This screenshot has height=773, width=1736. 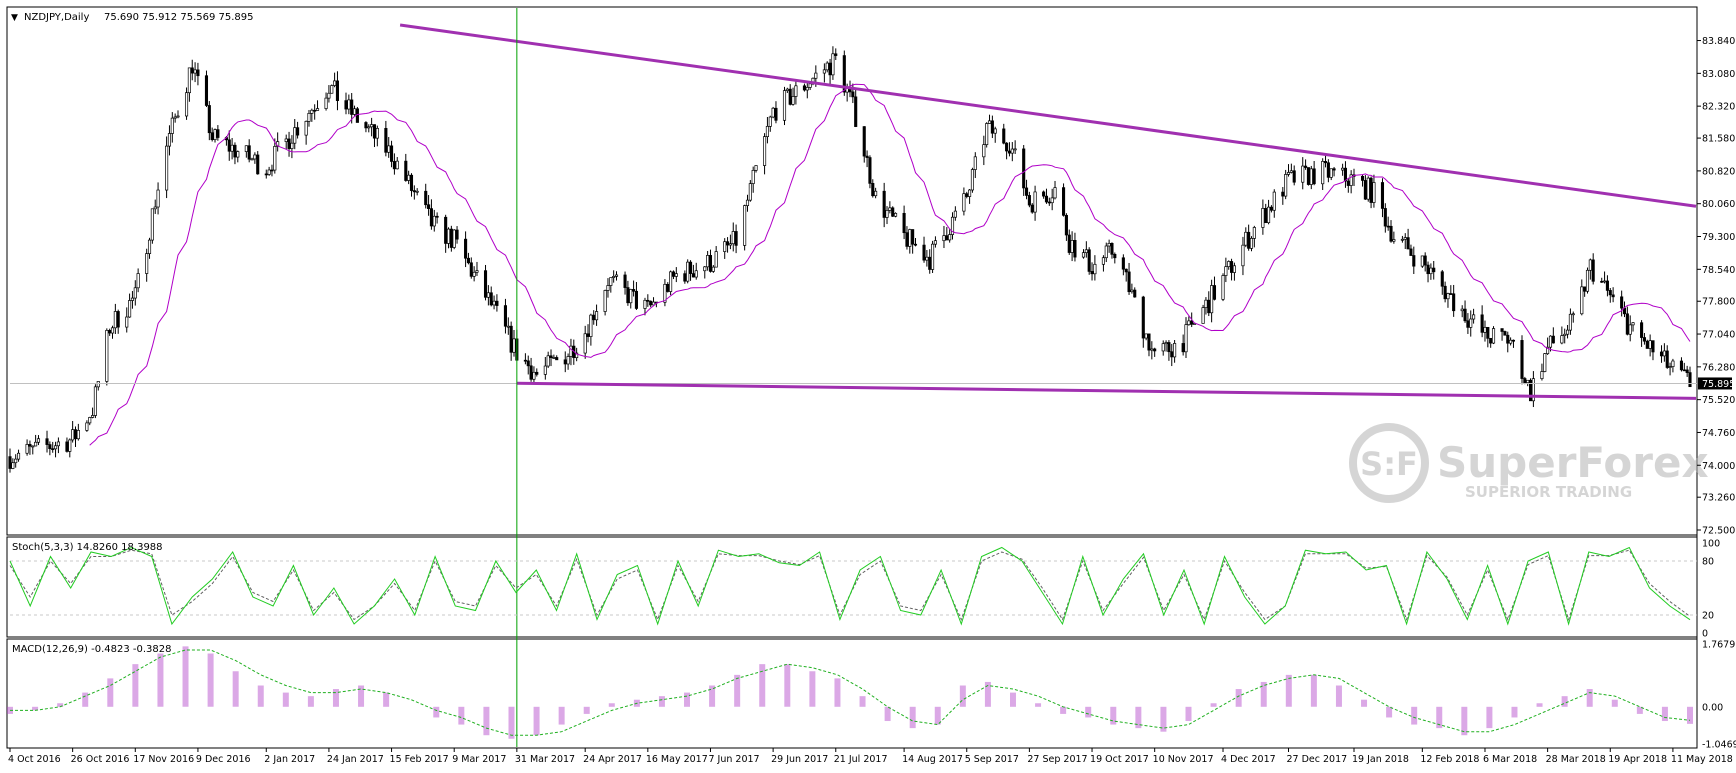 What do you see at coordinates (1718, 531) in the screenshot?
I see `price-axis-label: 72.500` at bounding box center [1718, 531].